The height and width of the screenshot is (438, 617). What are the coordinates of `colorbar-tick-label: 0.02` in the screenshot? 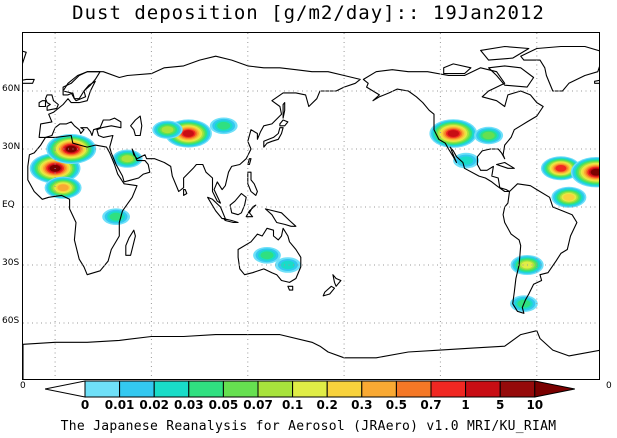 It's located at (154, 405).